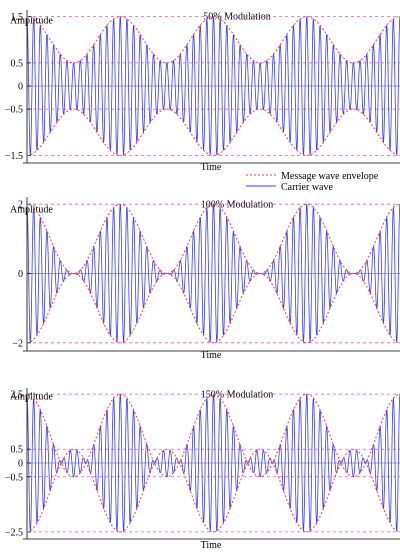 The height and width of the screenshot is (553, 400). Describe the element at coordinates (17, 343) in the screenshot. I see `y-tick-label: −2` at that location.